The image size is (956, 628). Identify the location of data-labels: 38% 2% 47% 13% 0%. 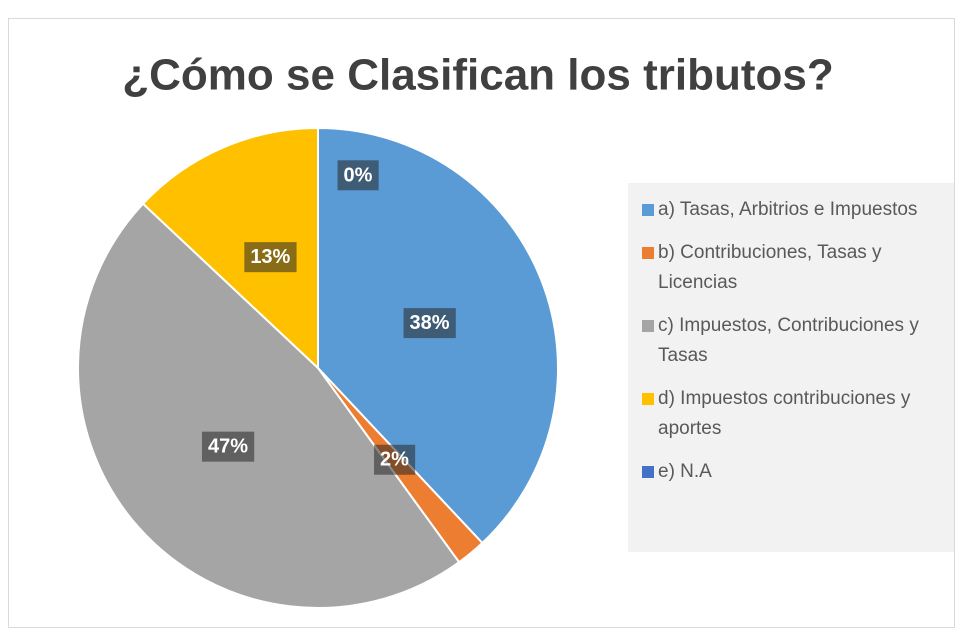
(328, 317).